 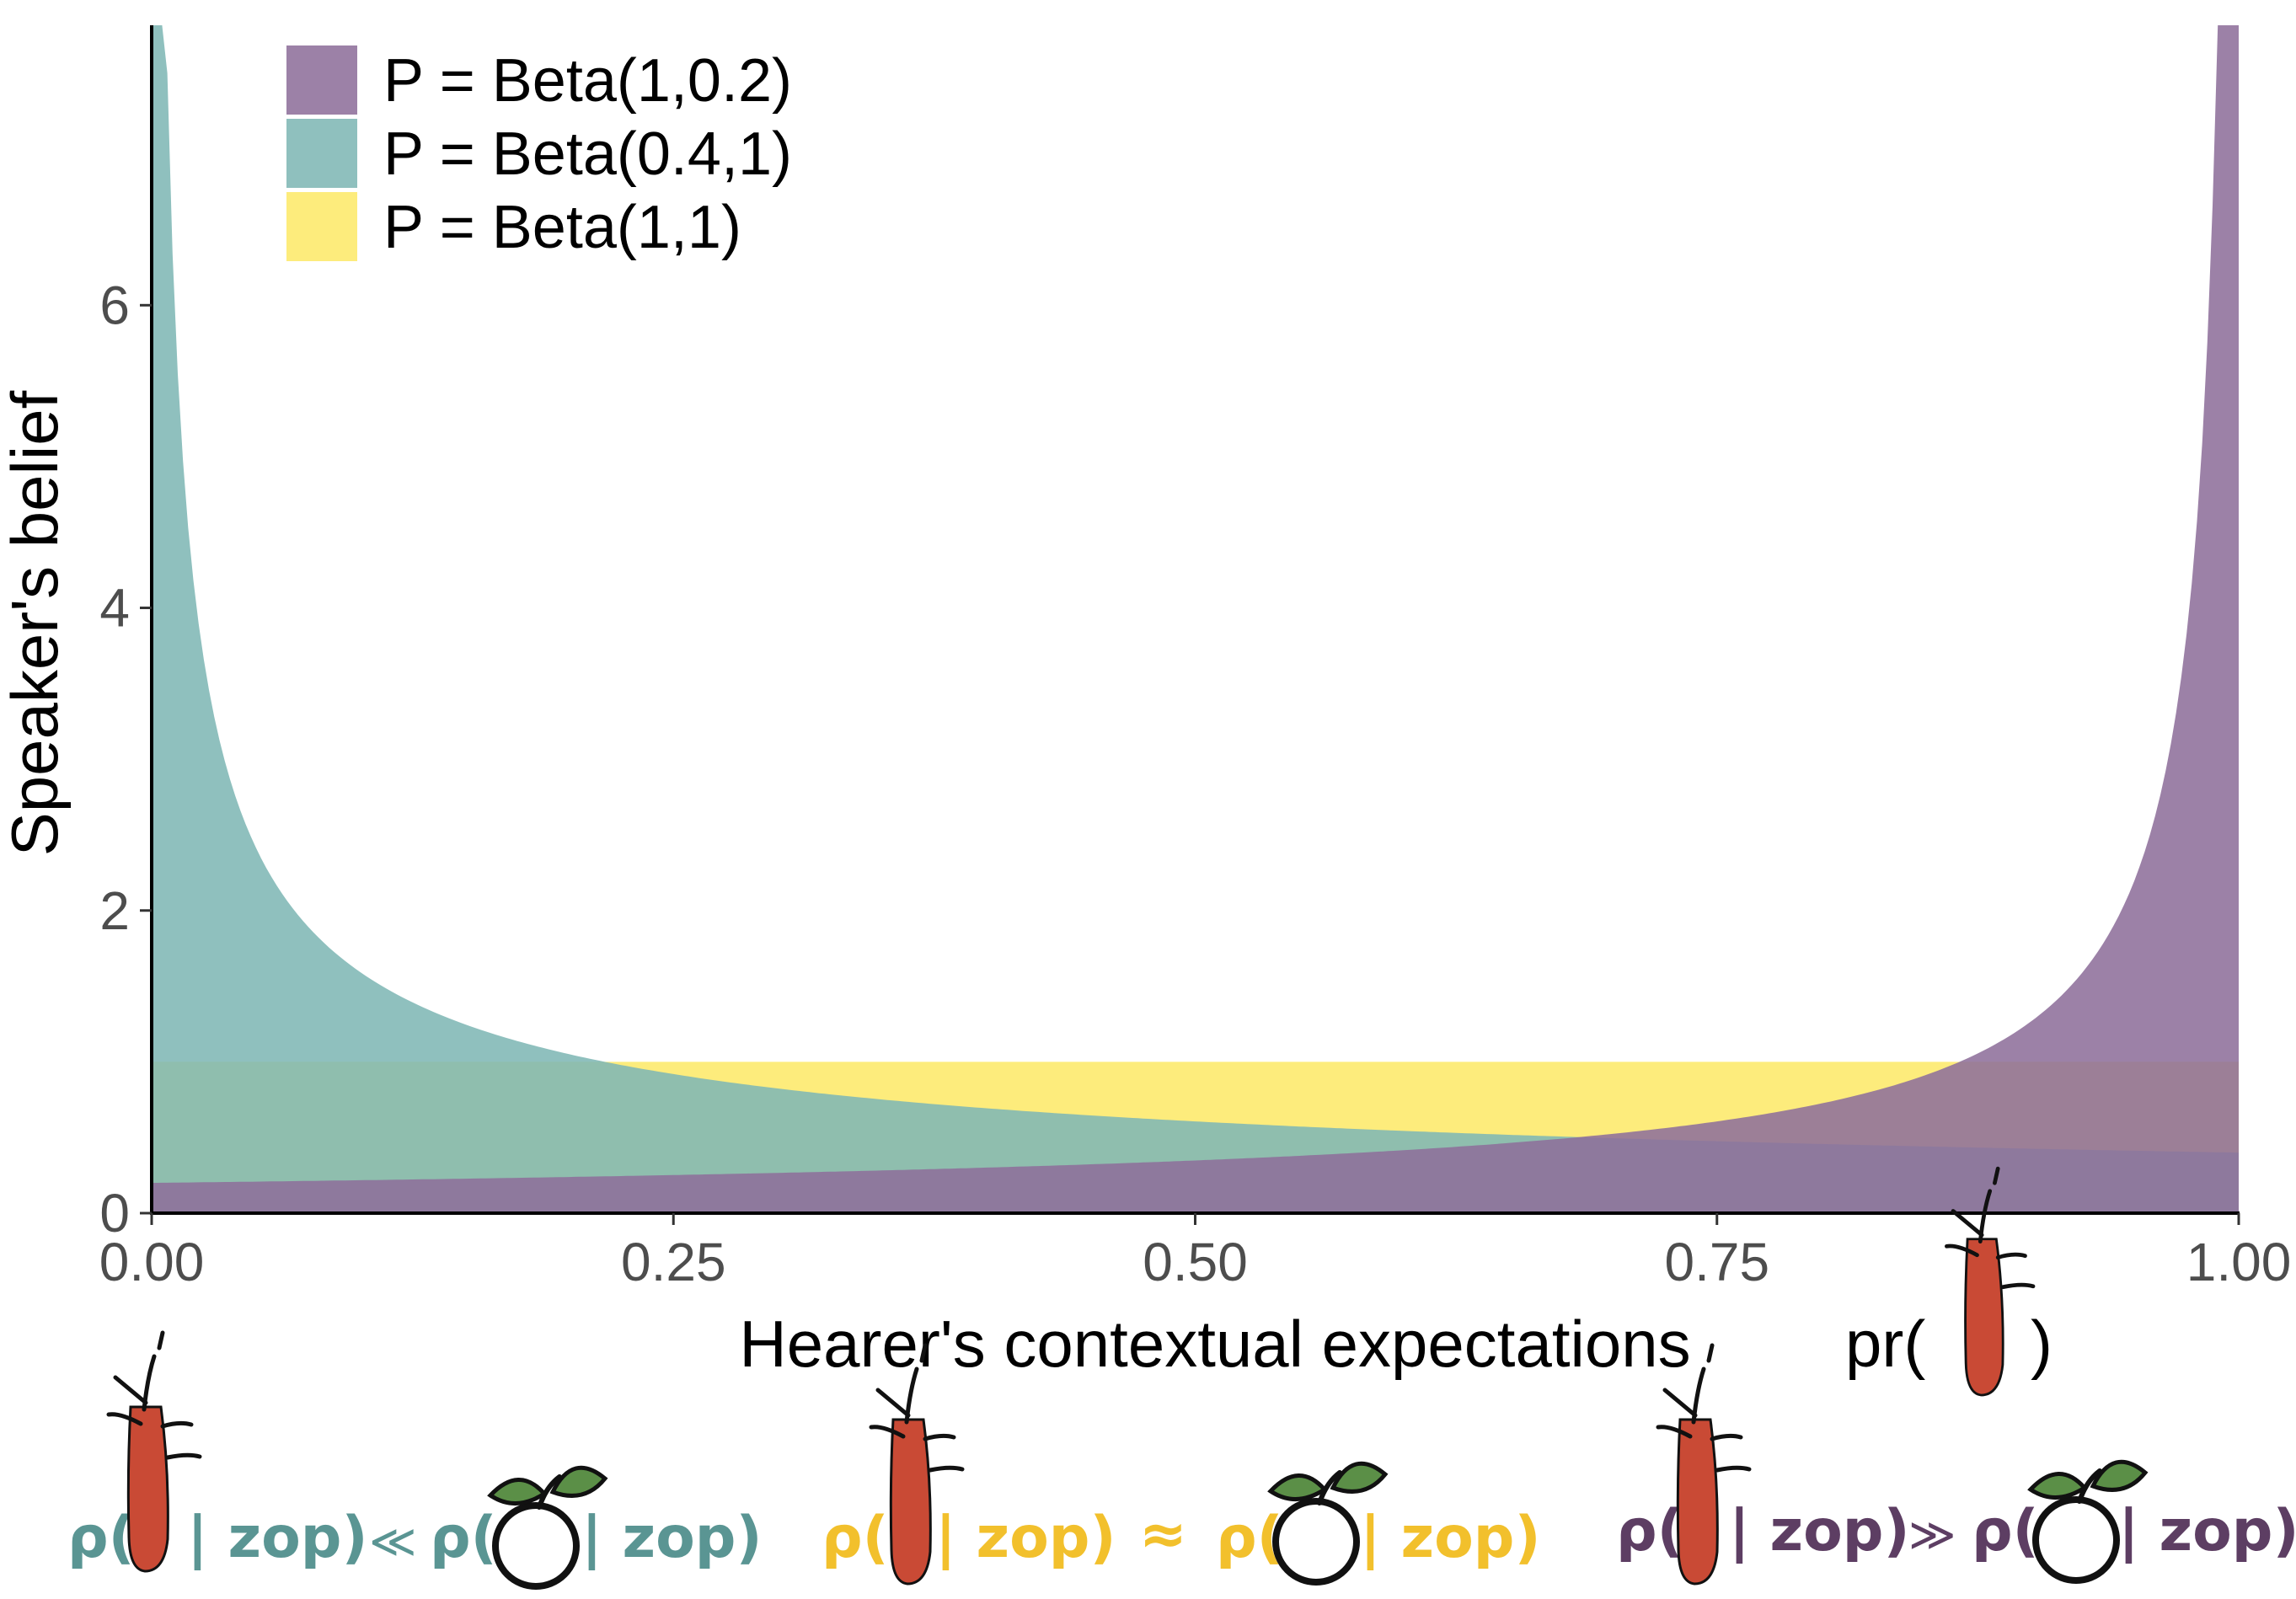 What do you see at coordinates (2239, 1262) in the screenshot?
I see `x-tick-label: 1.00` at bounding box center [2239, 1262].